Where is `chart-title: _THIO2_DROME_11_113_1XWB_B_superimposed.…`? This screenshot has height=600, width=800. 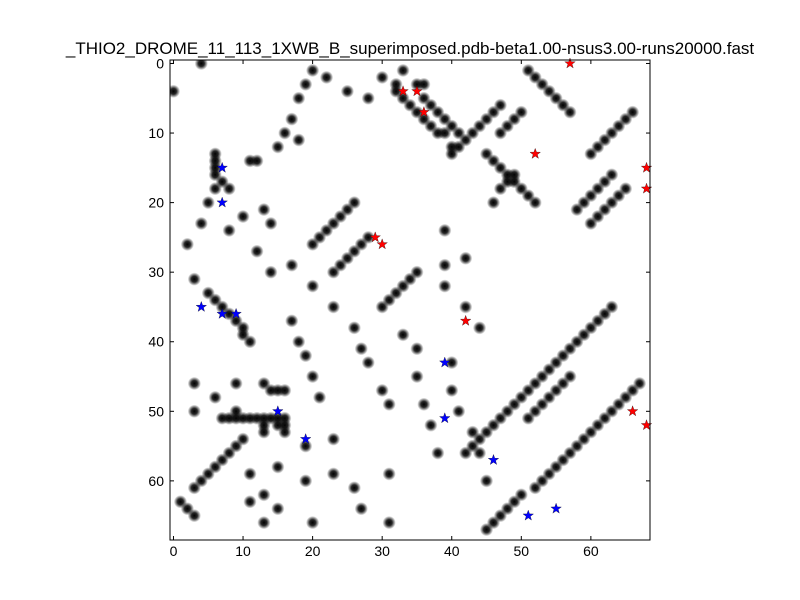
chart-title: _THIO2_DROME_11_113_1XWB_B_superimposed.… is located at coordinates (410, 48).